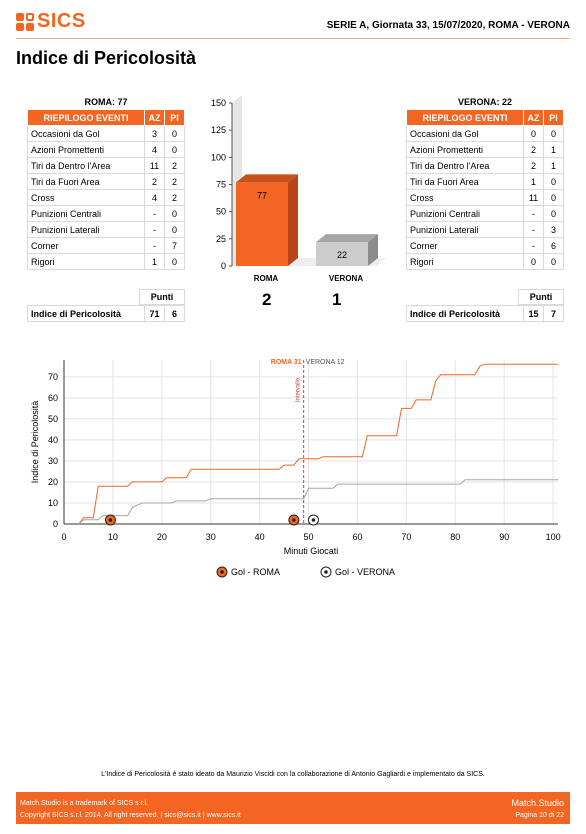  I want to click on az-value: 4, so click(154, 197).